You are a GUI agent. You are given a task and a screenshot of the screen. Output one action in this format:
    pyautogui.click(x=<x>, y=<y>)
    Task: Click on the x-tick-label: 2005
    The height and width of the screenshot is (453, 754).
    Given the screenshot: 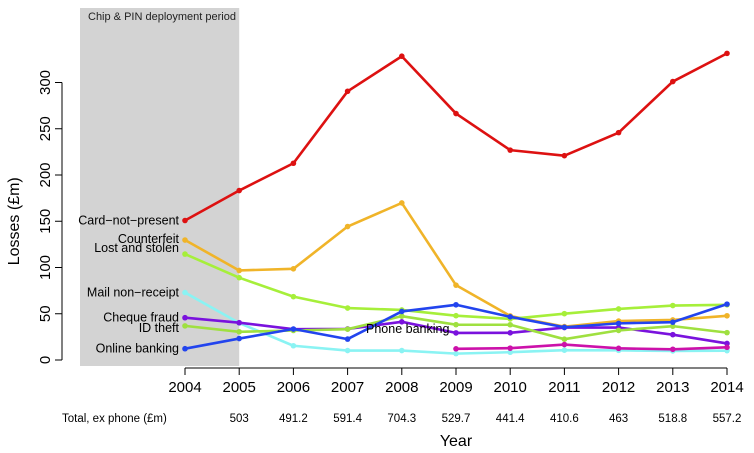 What is the action you would take?
    pyautogui.click(x=239, y=387)
    